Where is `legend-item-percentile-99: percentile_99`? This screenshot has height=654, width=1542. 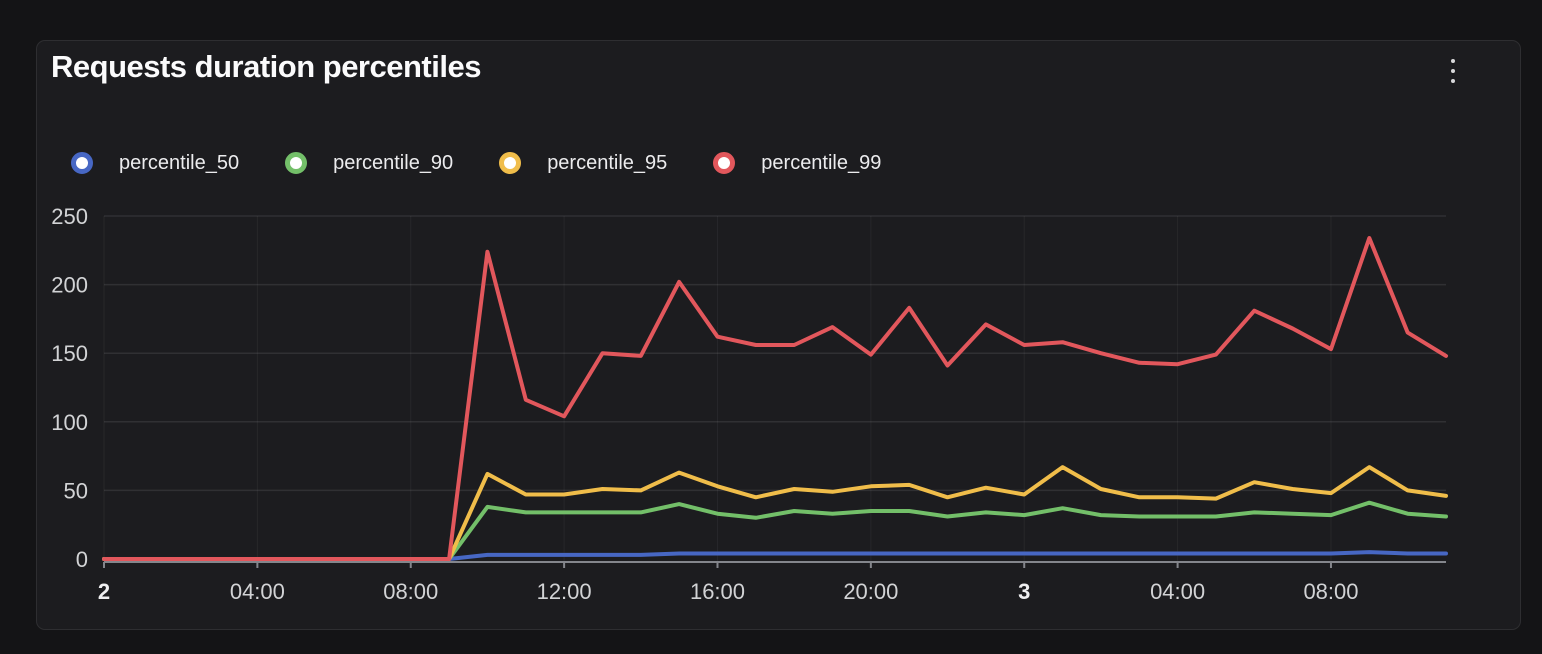
legend-item-percentile-99: percentile_99 is located at coordinates (797, 163).